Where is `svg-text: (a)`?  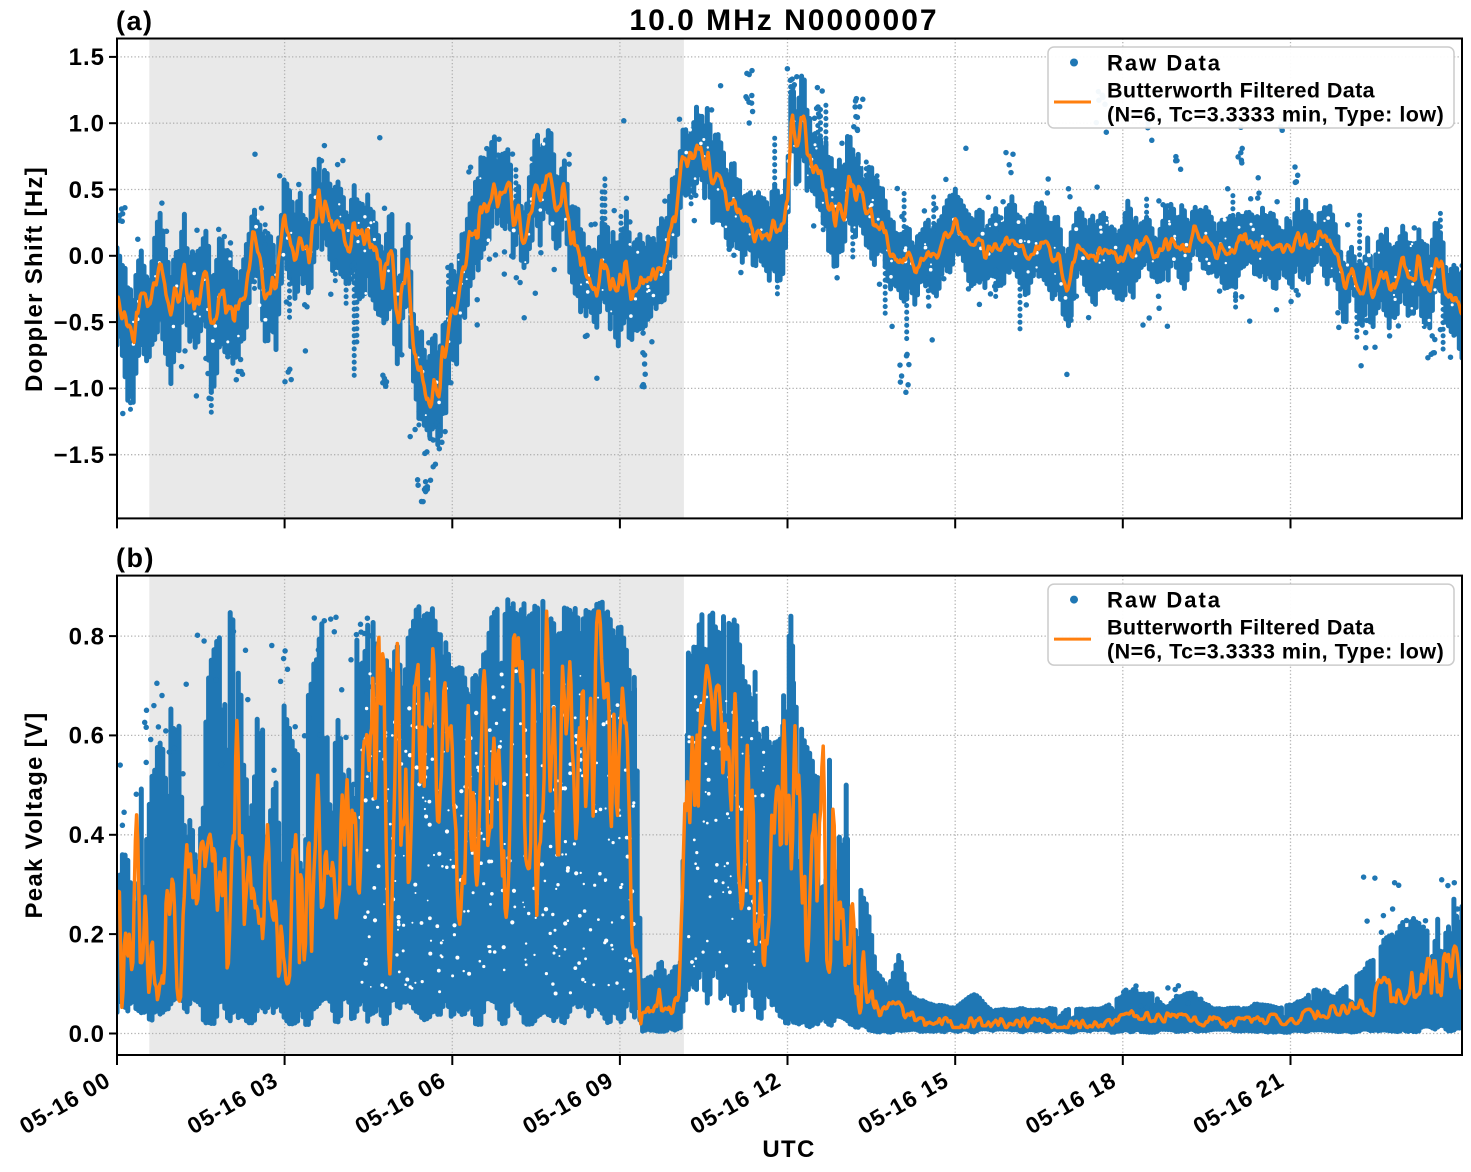
svg-text: (a) is located at coordinates (135, 21).